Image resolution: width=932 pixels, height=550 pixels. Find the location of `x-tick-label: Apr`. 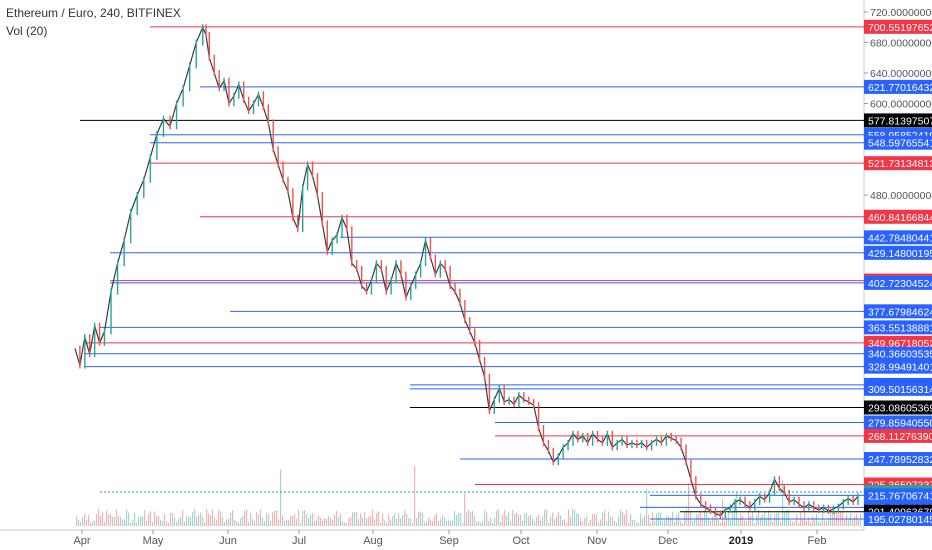

x-tick-label: Apr is located at coordinates (81, 541).